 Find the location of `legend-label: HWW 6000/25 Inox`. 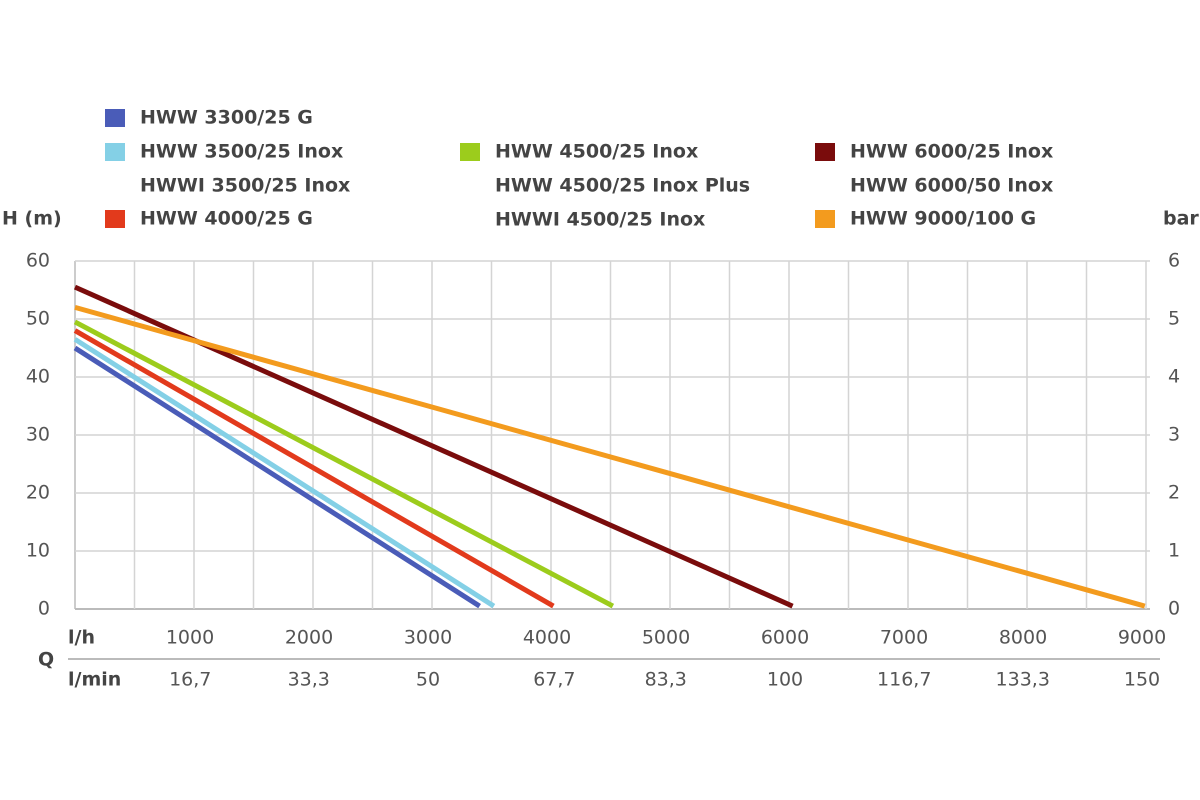

legend-label: HWW 6000/25 Inox is located at coordinates (951, 152).